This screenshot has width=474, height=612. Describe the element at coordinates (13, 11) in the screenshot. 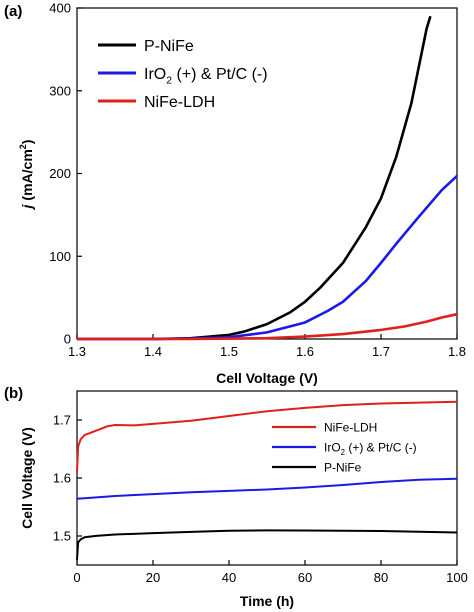

I see `panel-a-label: (a)` at that location.